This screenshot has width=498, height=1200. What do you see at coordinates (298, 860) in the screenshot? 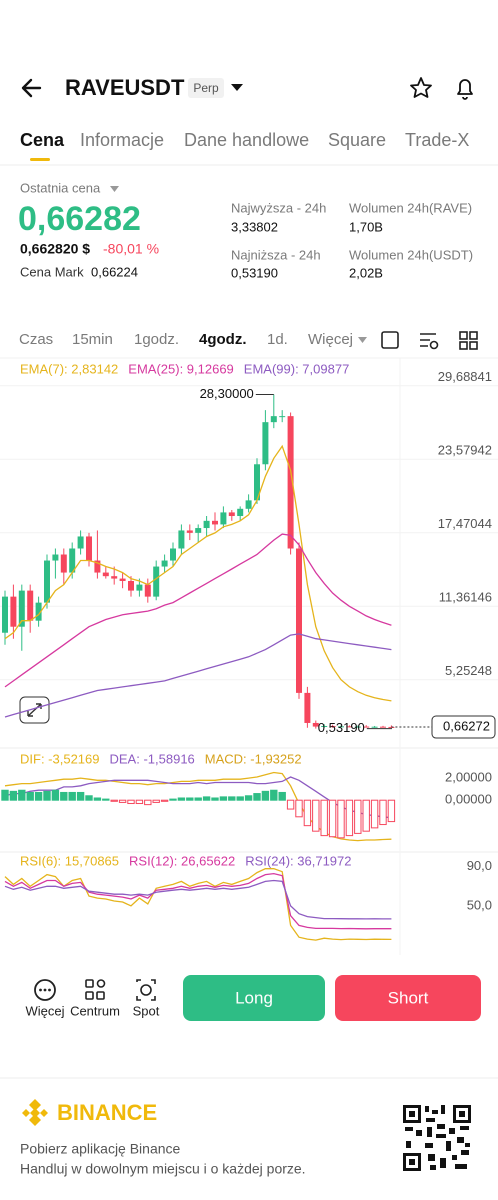
I see `legend-entry: RSI(24): 36,71972` at bounding box center [298, 860].